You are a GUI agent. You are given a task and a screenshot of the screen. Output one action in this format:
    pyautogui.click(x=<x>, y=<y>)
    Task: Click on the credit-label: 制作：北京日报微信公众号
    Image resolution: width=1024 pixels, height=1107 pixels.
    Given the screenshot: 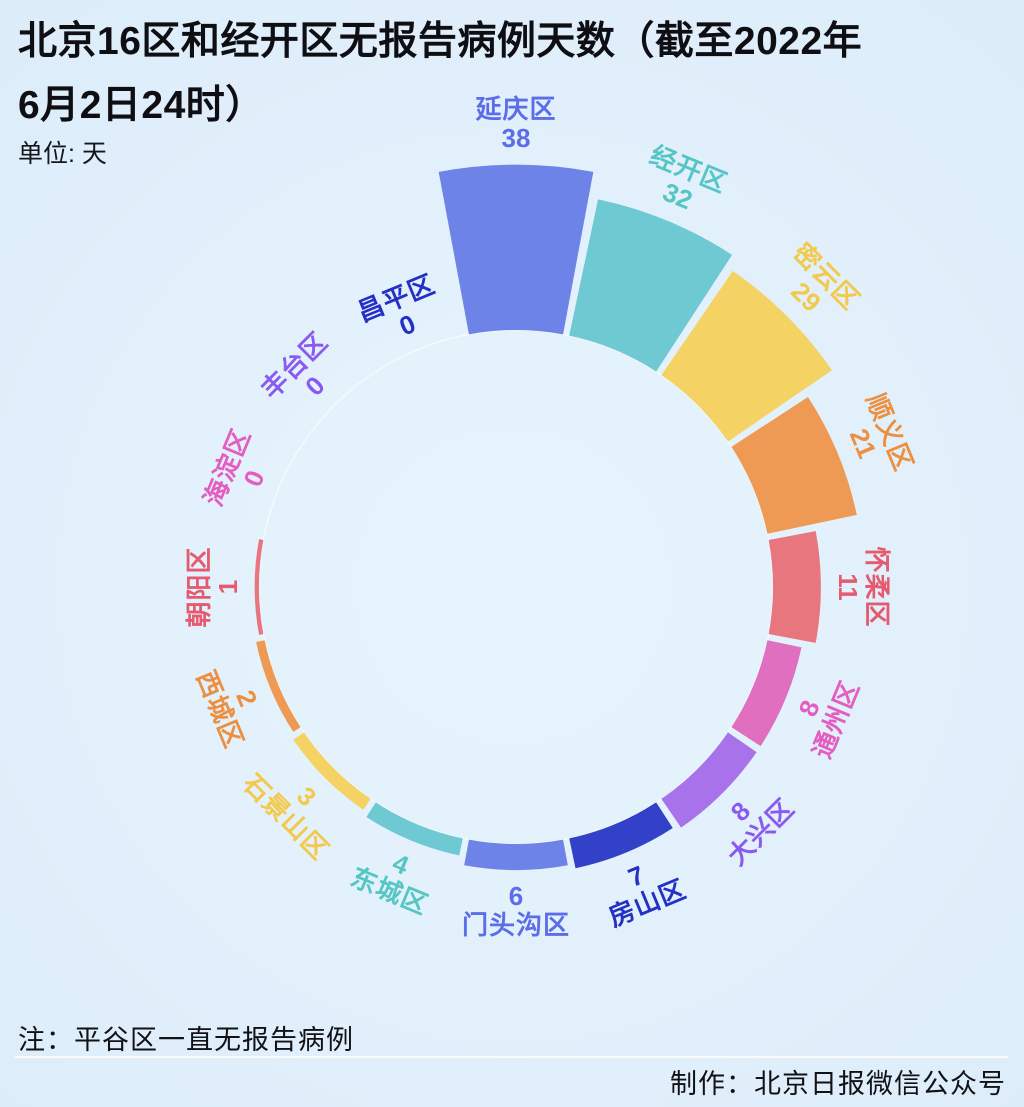 What is the action you would take?
    pyautogui.click(x=838, y=1084)
    